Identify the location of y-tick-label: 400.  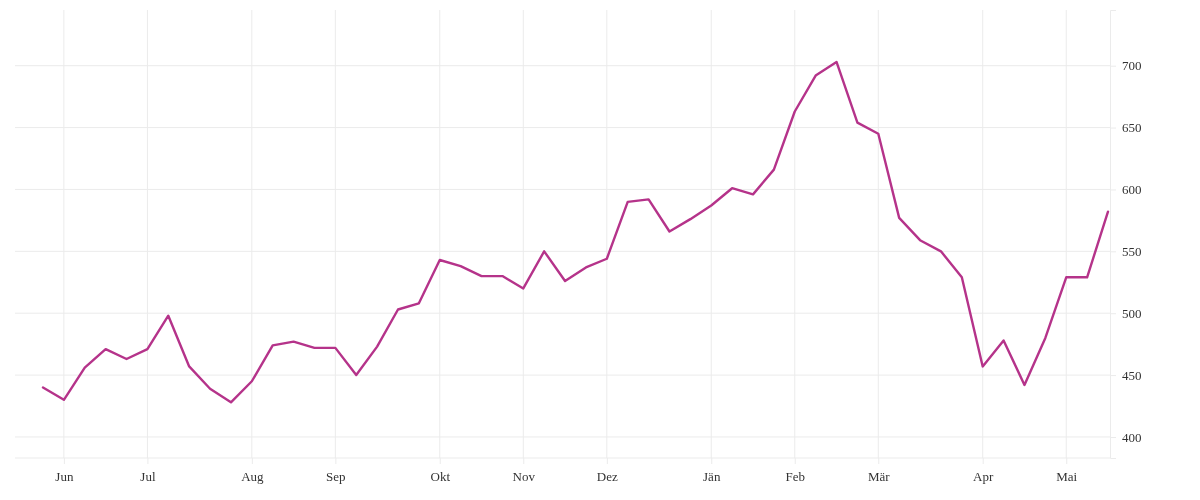
(1132, 437).